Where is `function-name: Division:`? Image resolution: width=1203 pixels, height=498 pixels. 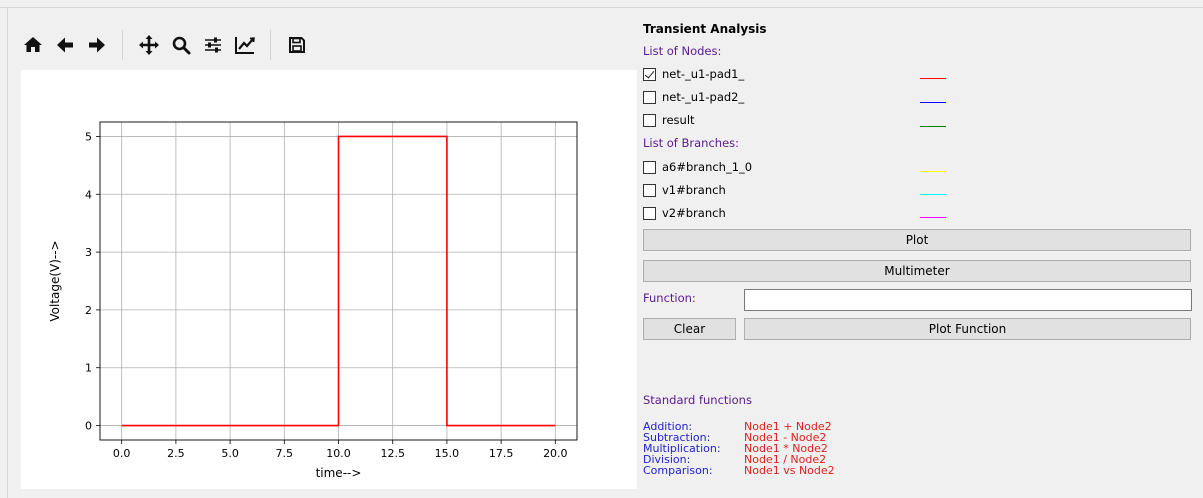 function-name: Division: is located at coordinates (667, 459).